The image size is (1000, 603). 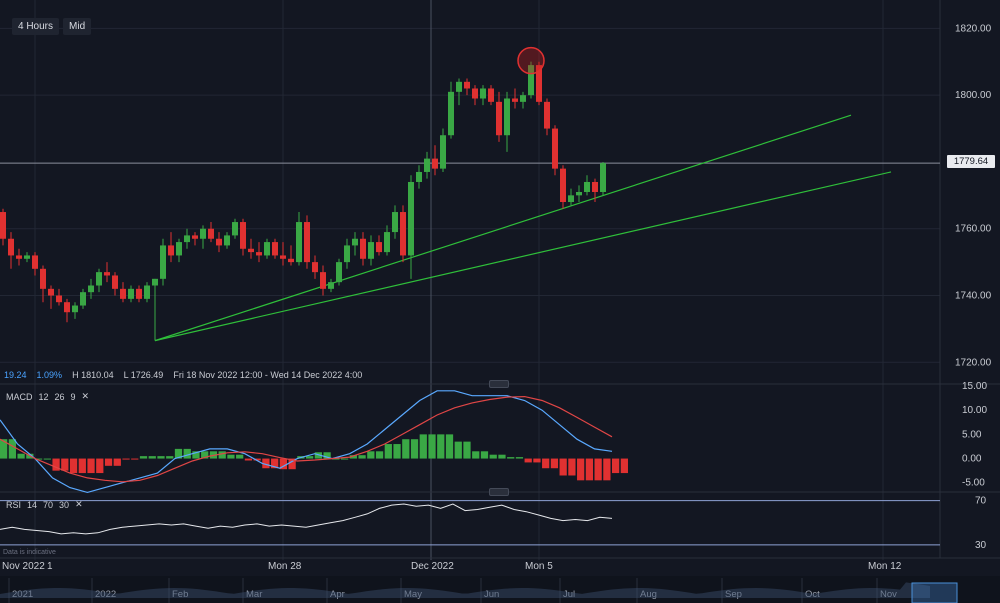 I want to click on macd-signal: 9, so click(x=73, y=396).